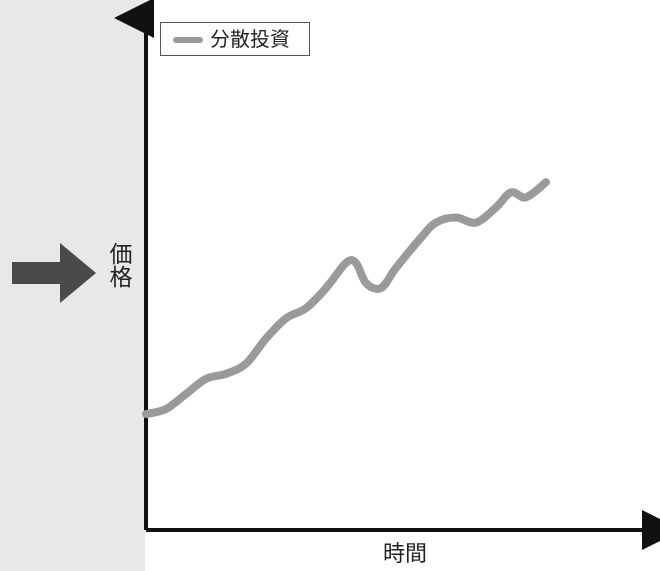  Describe the element at coordinates (54, 273) in the screenshot. I see `left-arrow-icon` at that location.